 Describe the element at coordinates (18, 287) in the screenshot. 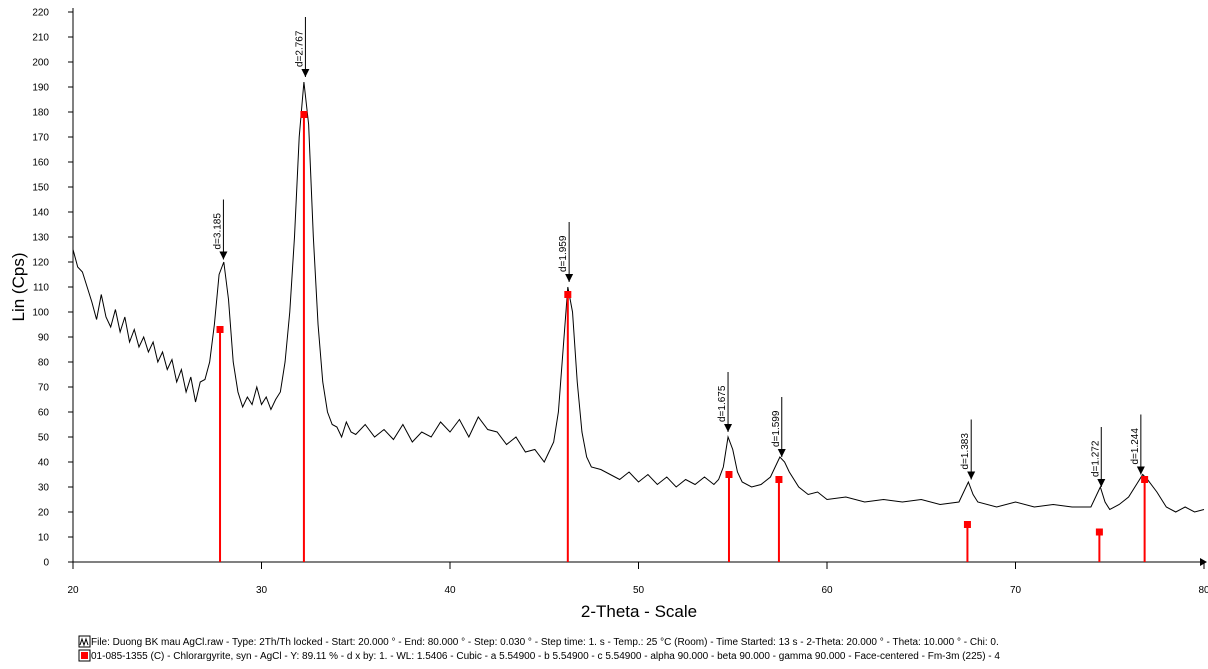

I see `y-axis-title: Lin (Cps)` at that location.